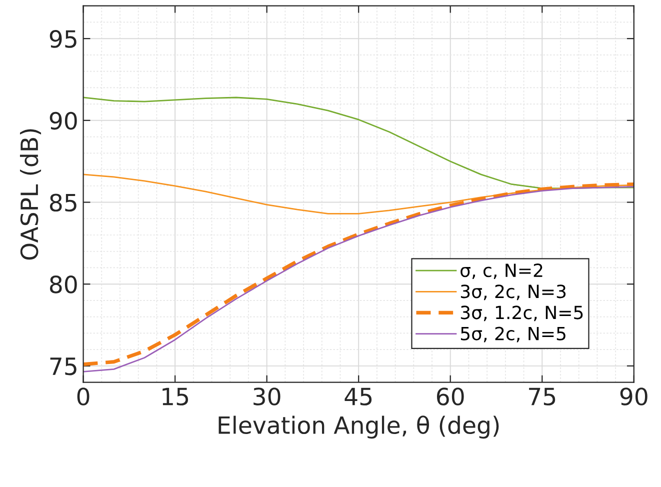 This screenshot has height=487, width=661. Describe the element at coordinates (63, 203) in the screenshot. I see `y-tick-label: 85` at that location.